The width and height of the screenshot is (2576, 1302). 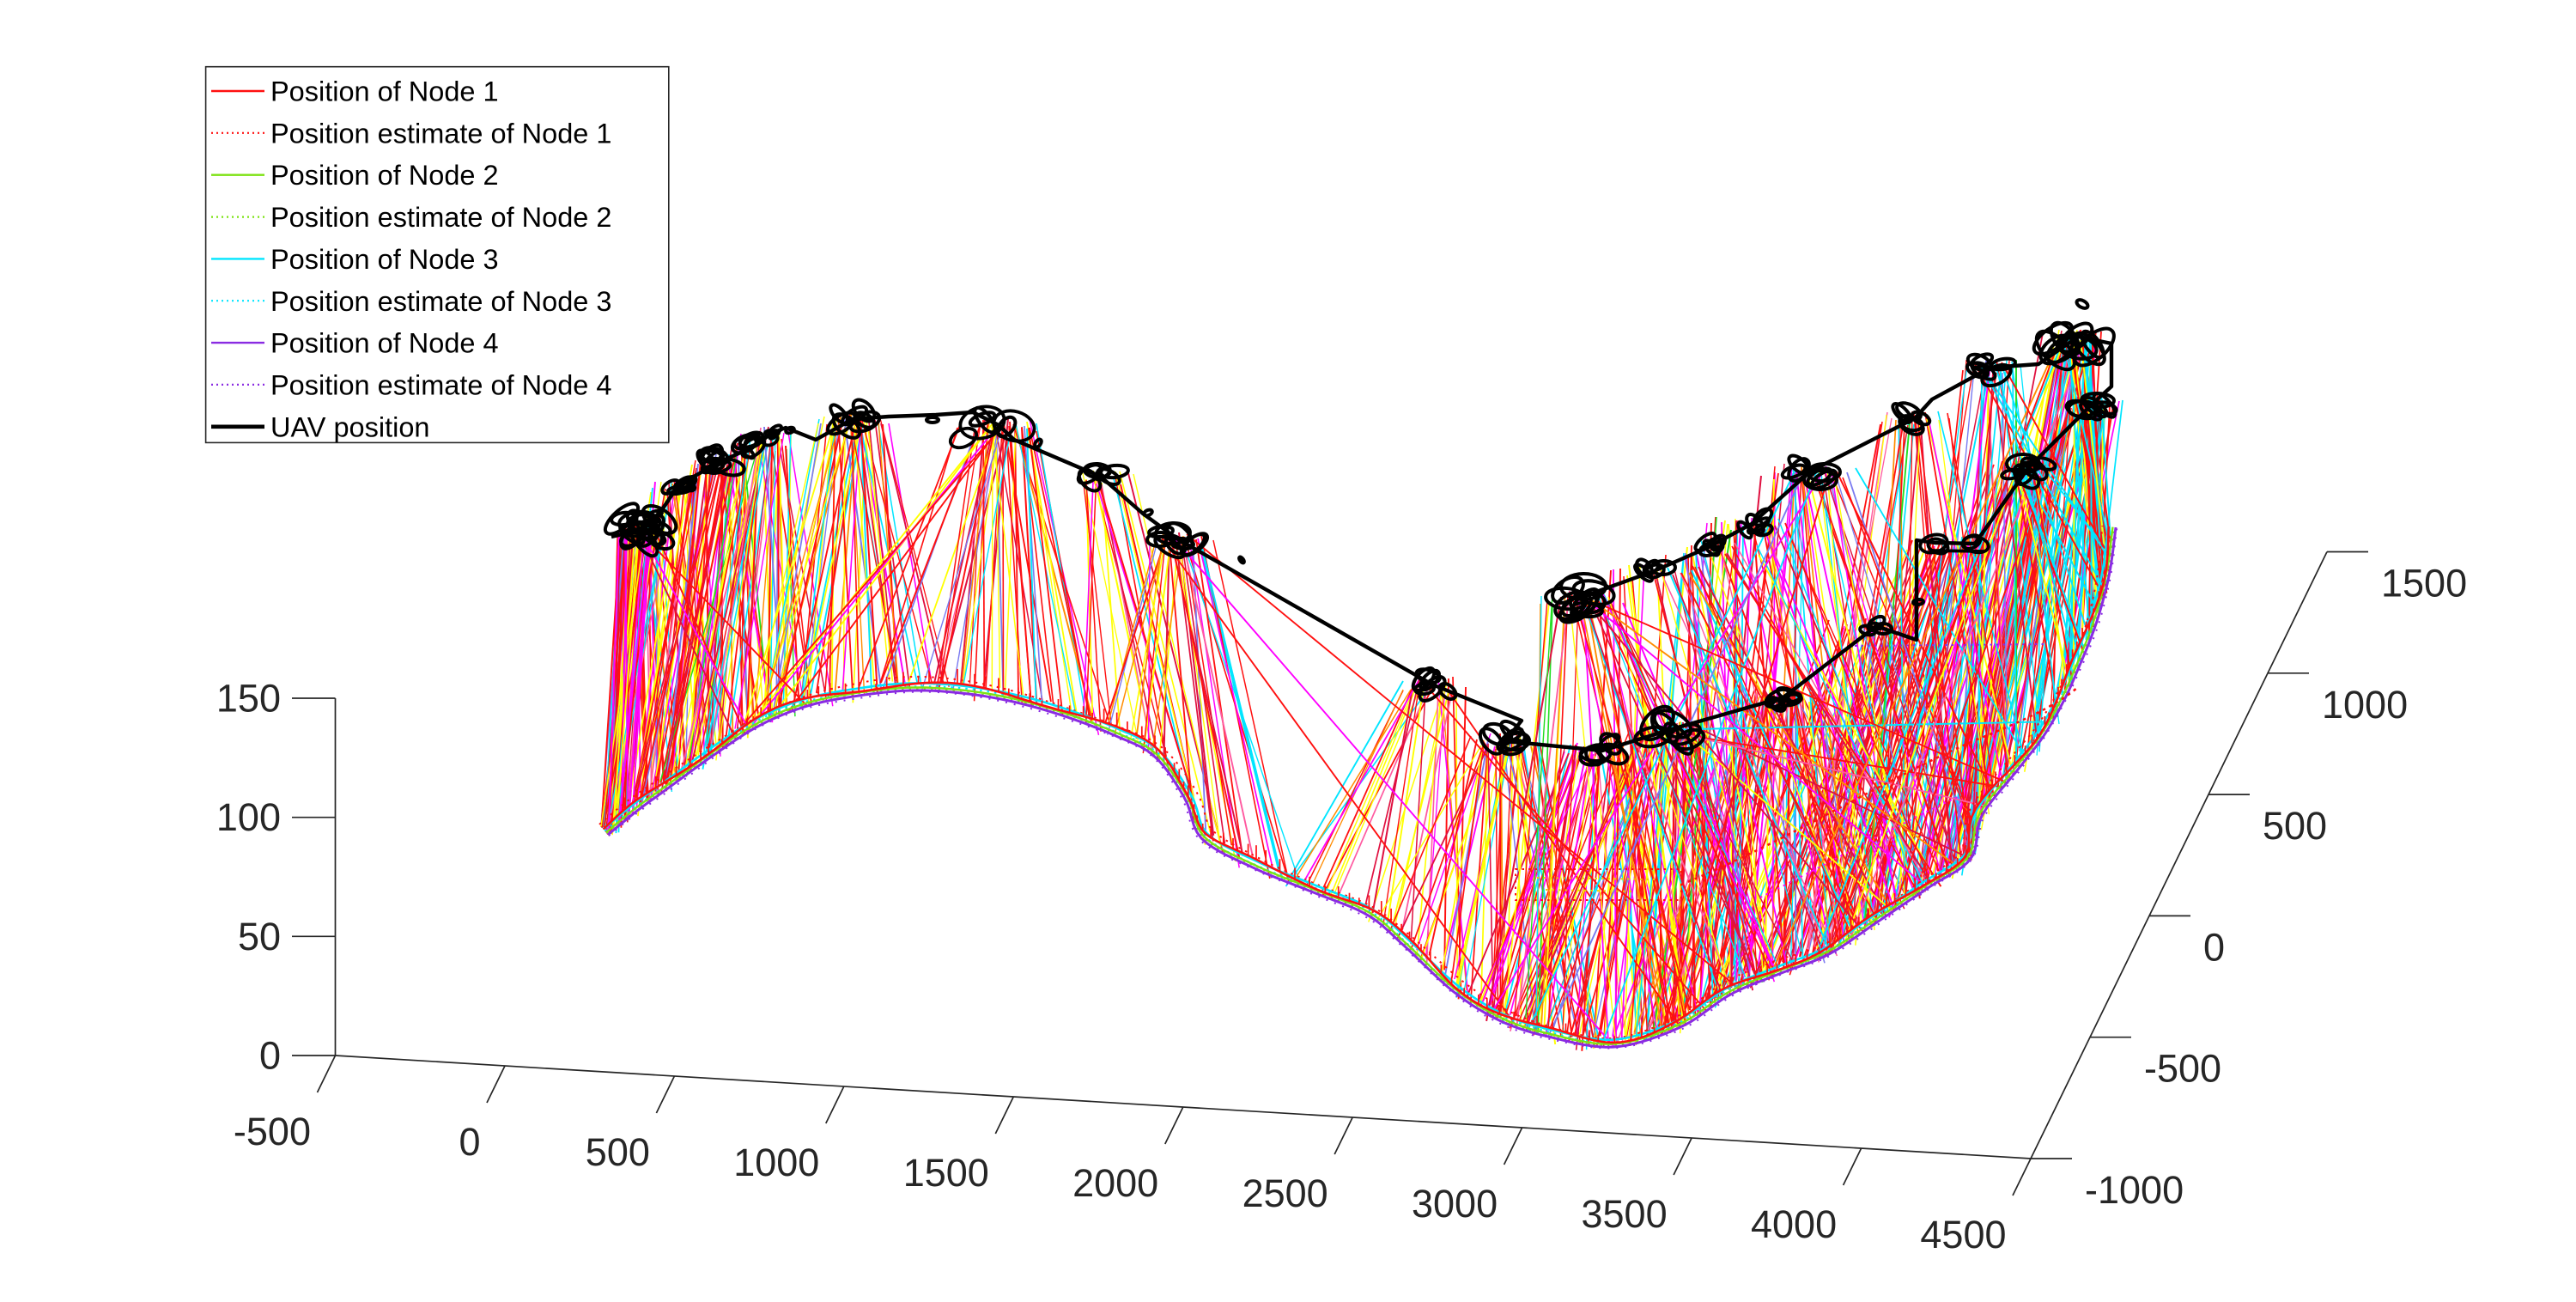 What do you see at coordinates (385, 175) in the screenshot?
I see `svg-text: Position of Node 2` at bounding box center [385, 175].